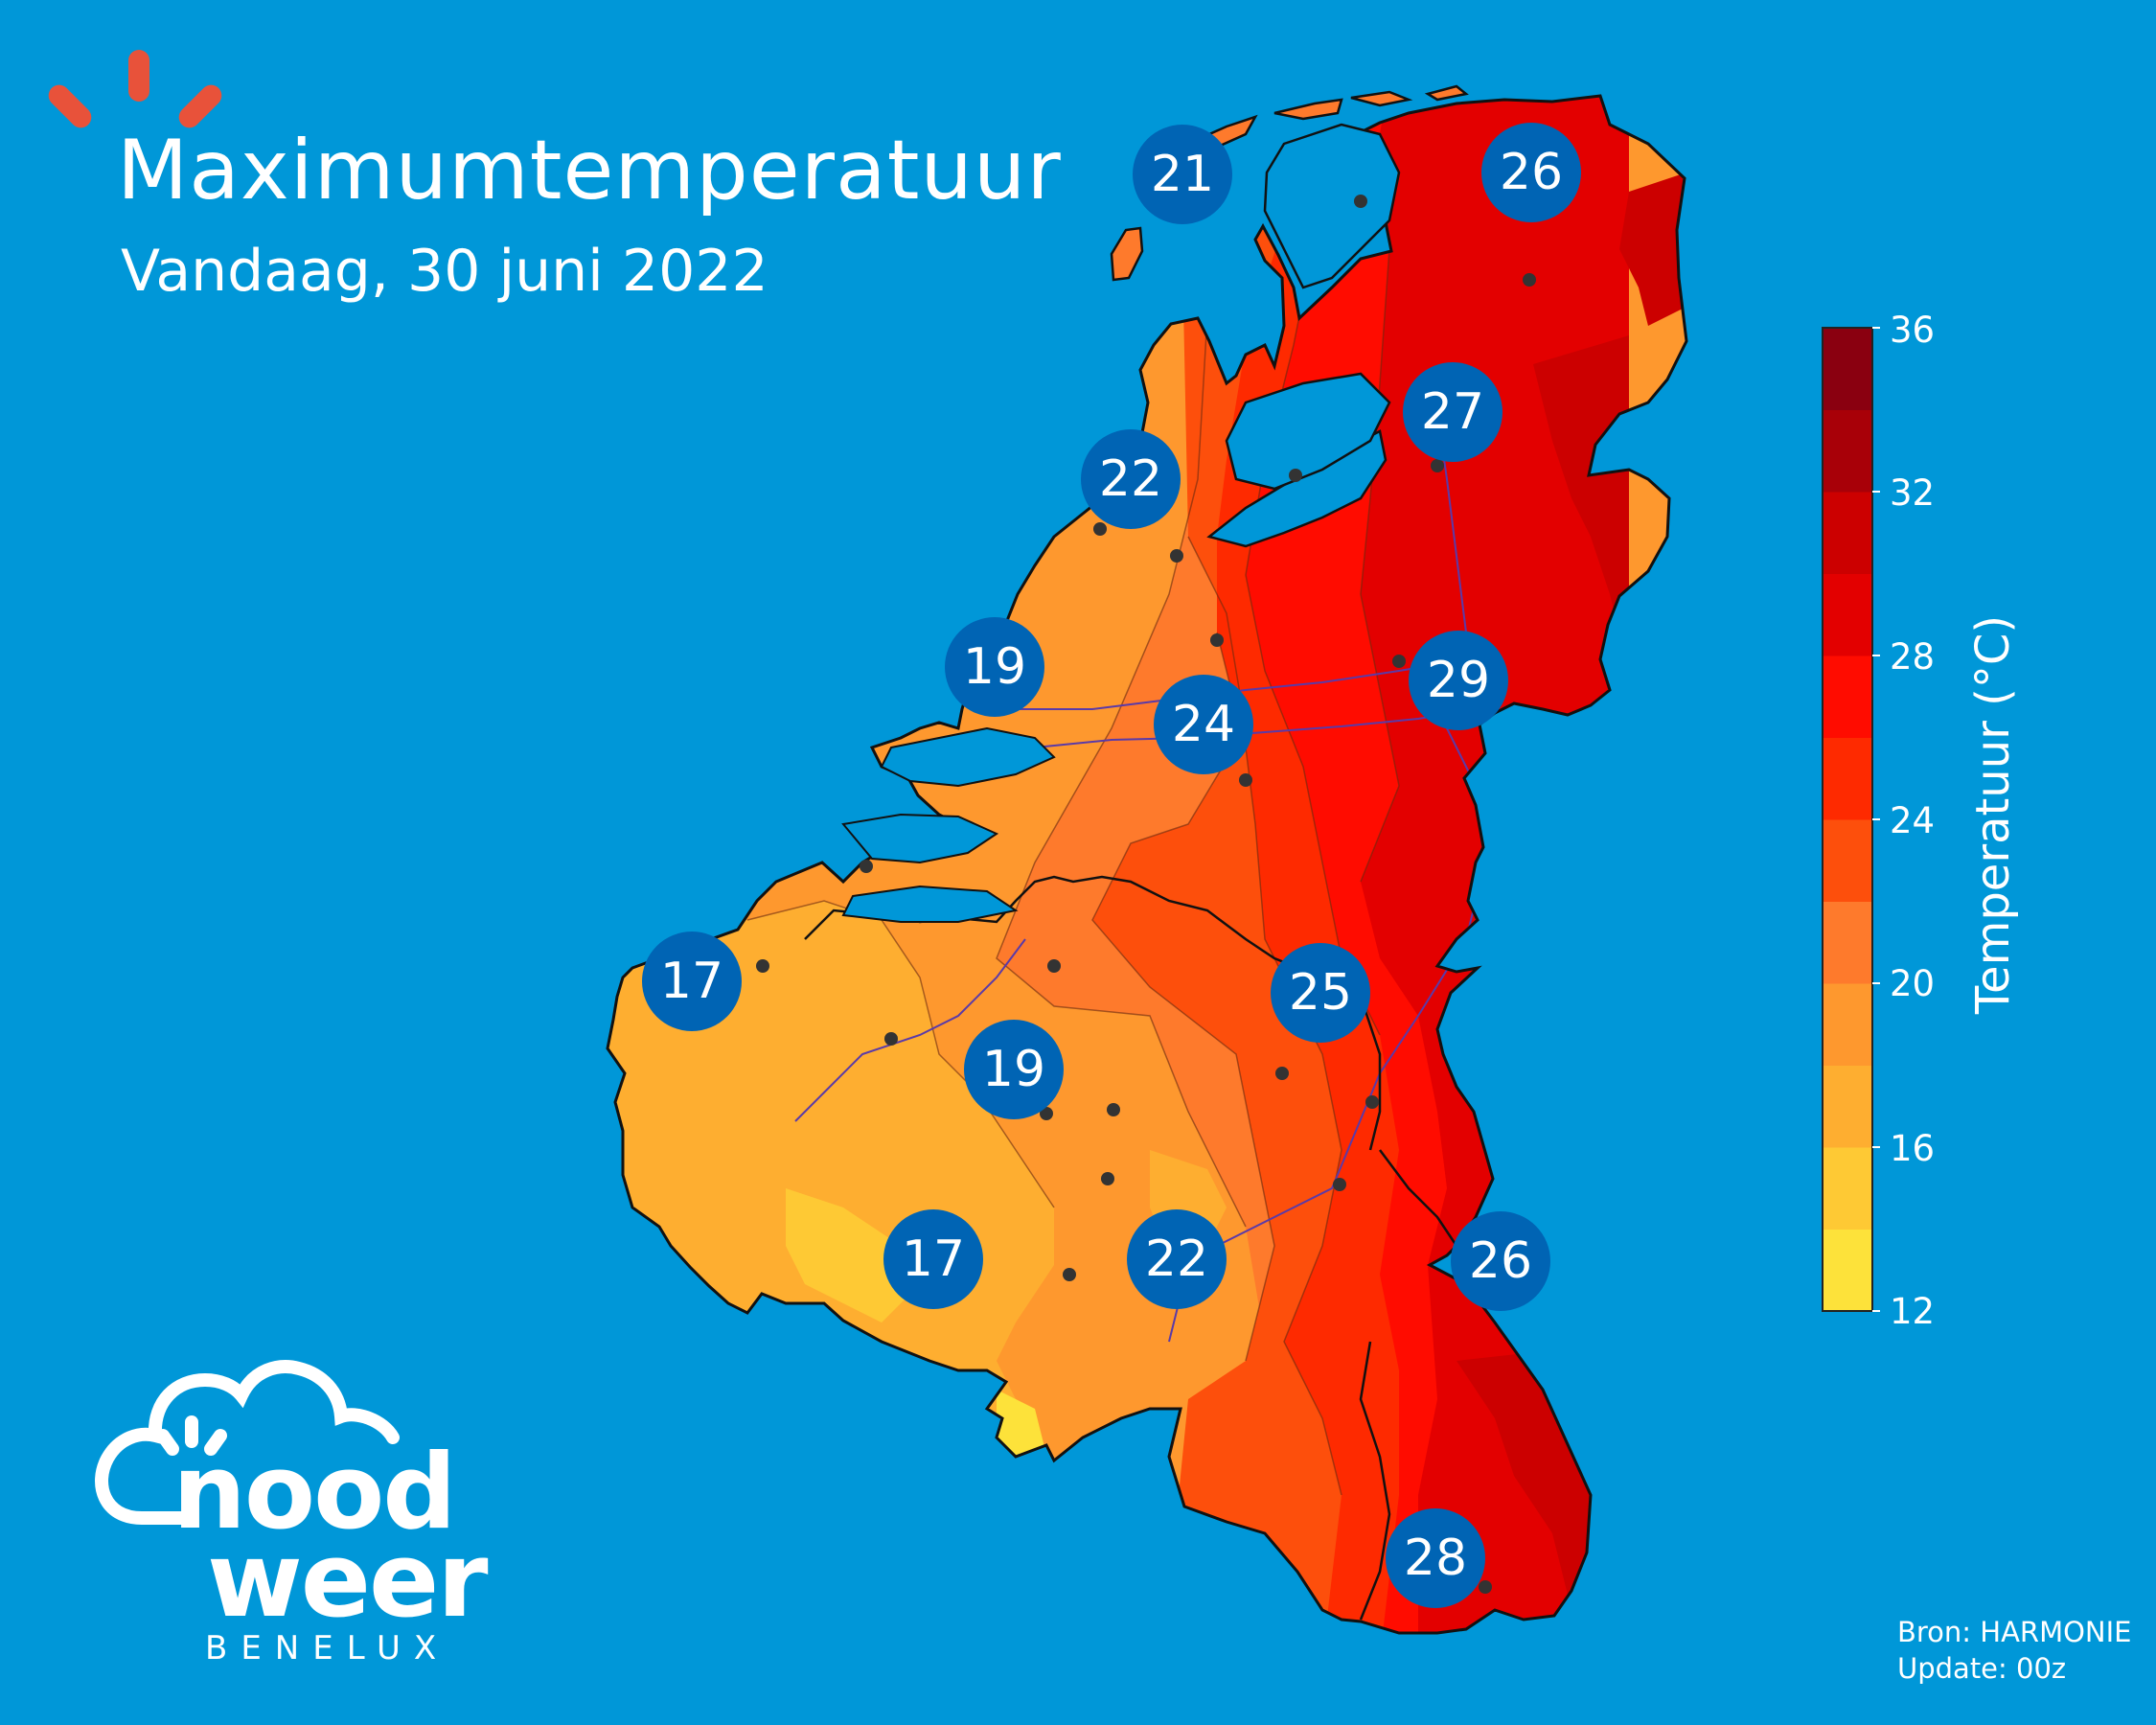 Image resolution: width=2156 pixels, height=1725 pixels. I want to click on badge-value: 29, so click(1458, 680).